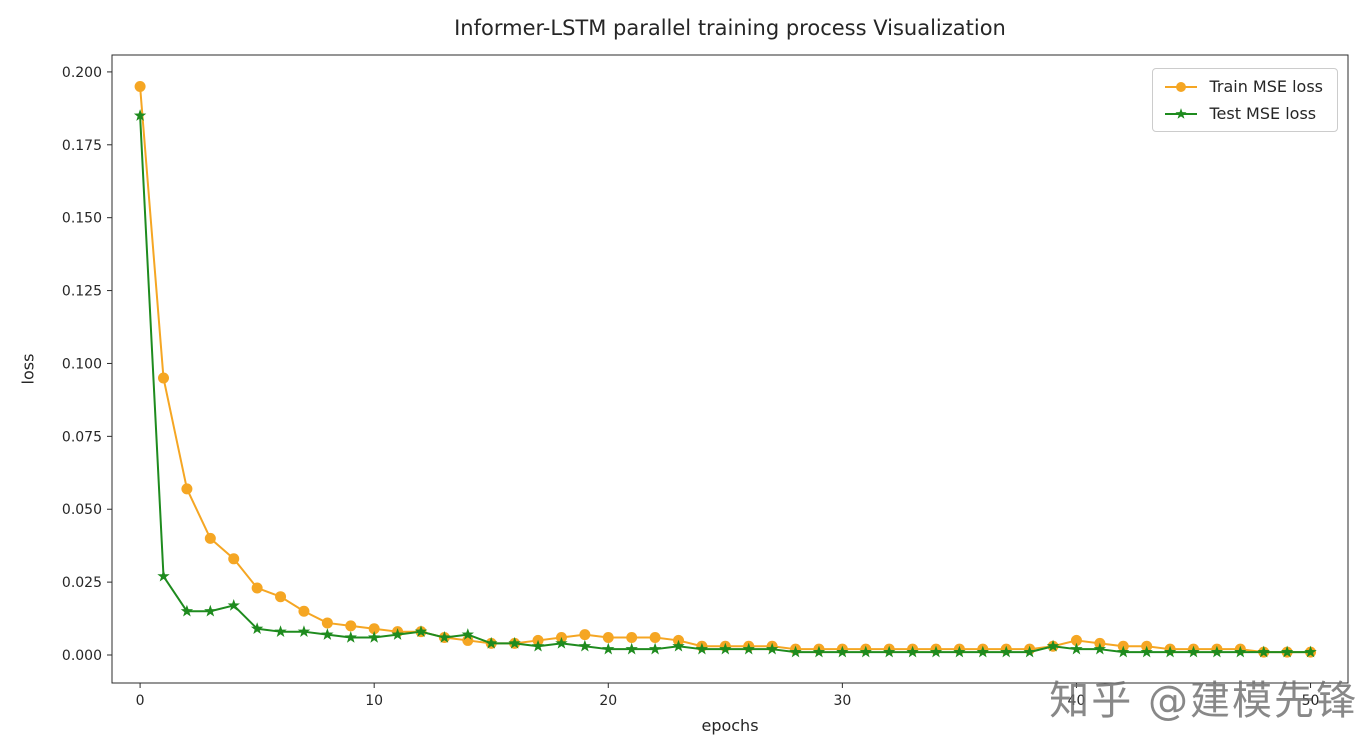  I want to click on y-tick-label: 0.150, so click(82, 219).